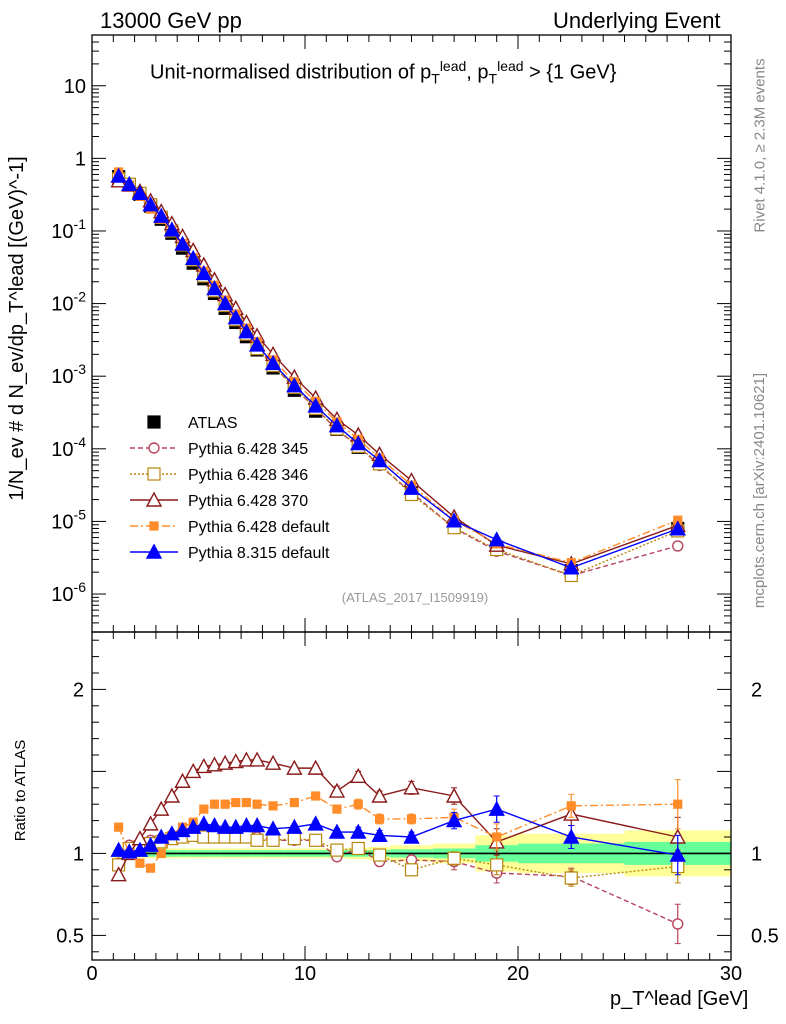 The width and height of the screenshot is (786, 1024). I want to click on legend-entry-p370: Pythia 6.428 370, so click(219, 500).